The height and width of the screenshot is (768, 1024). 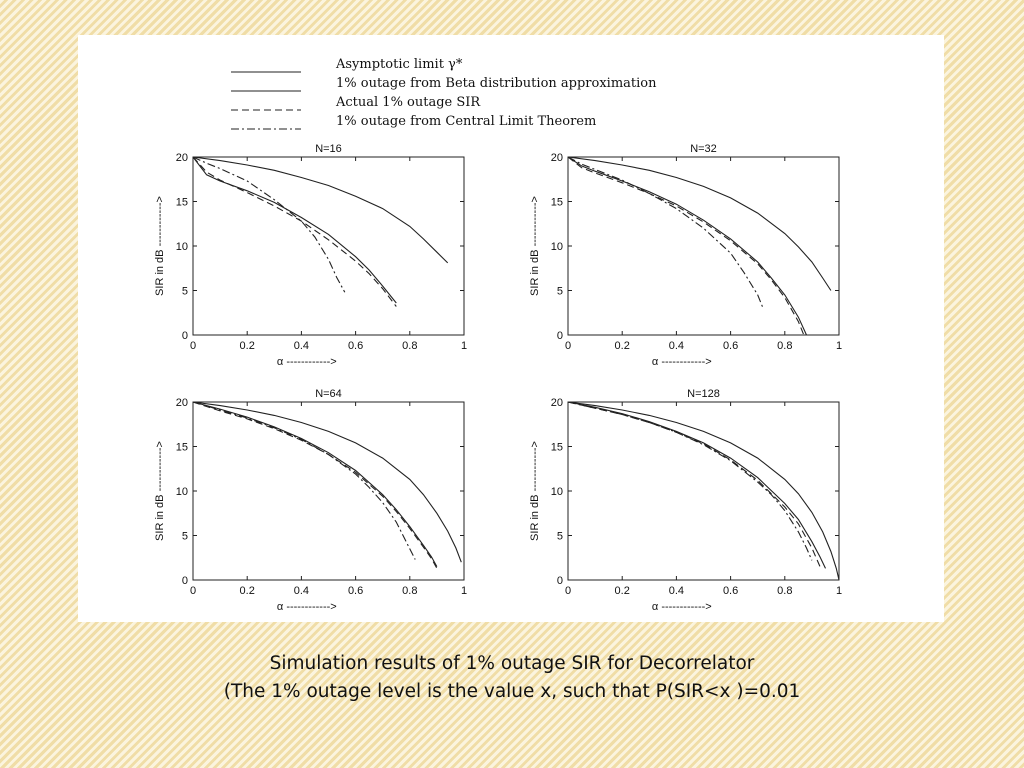 What do you see at coordinates (355, 591) in the screenshot?
I see `chart-3-xtick-label-3: 0.6` at bounding box center [355, 591].